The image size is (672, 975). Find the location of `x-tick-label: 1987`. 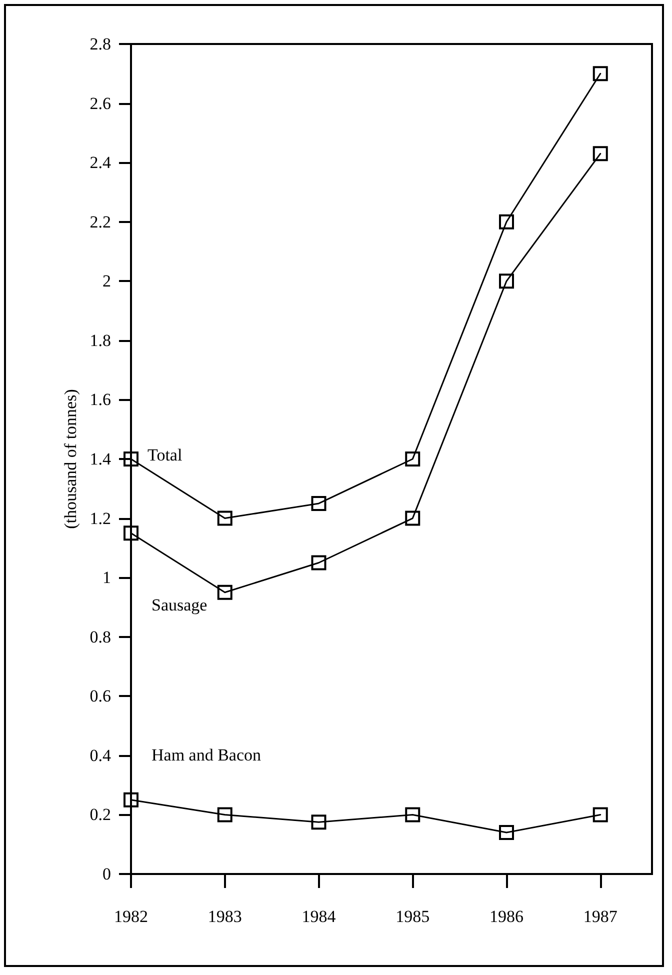

x-tick-label: 1987 is located at coordinates (600, 916).